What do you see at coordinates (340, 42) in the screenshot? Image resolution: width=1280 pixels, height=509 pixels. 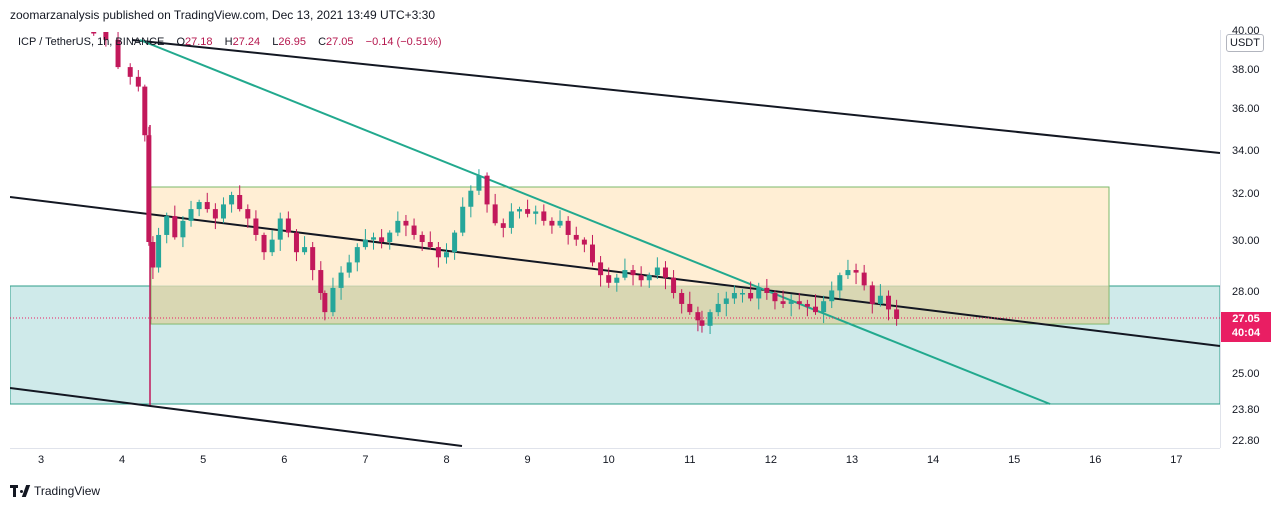 I see `close-value: 27.05` at bounding box center [340, 42].